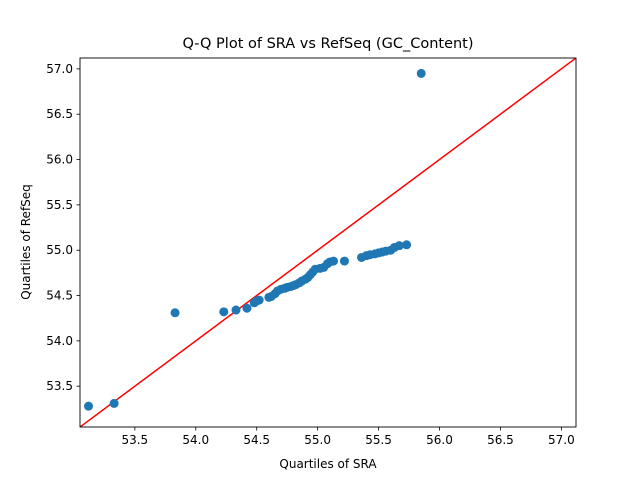  I want to click on y-tick-label: 55.5, so click(59, 205).